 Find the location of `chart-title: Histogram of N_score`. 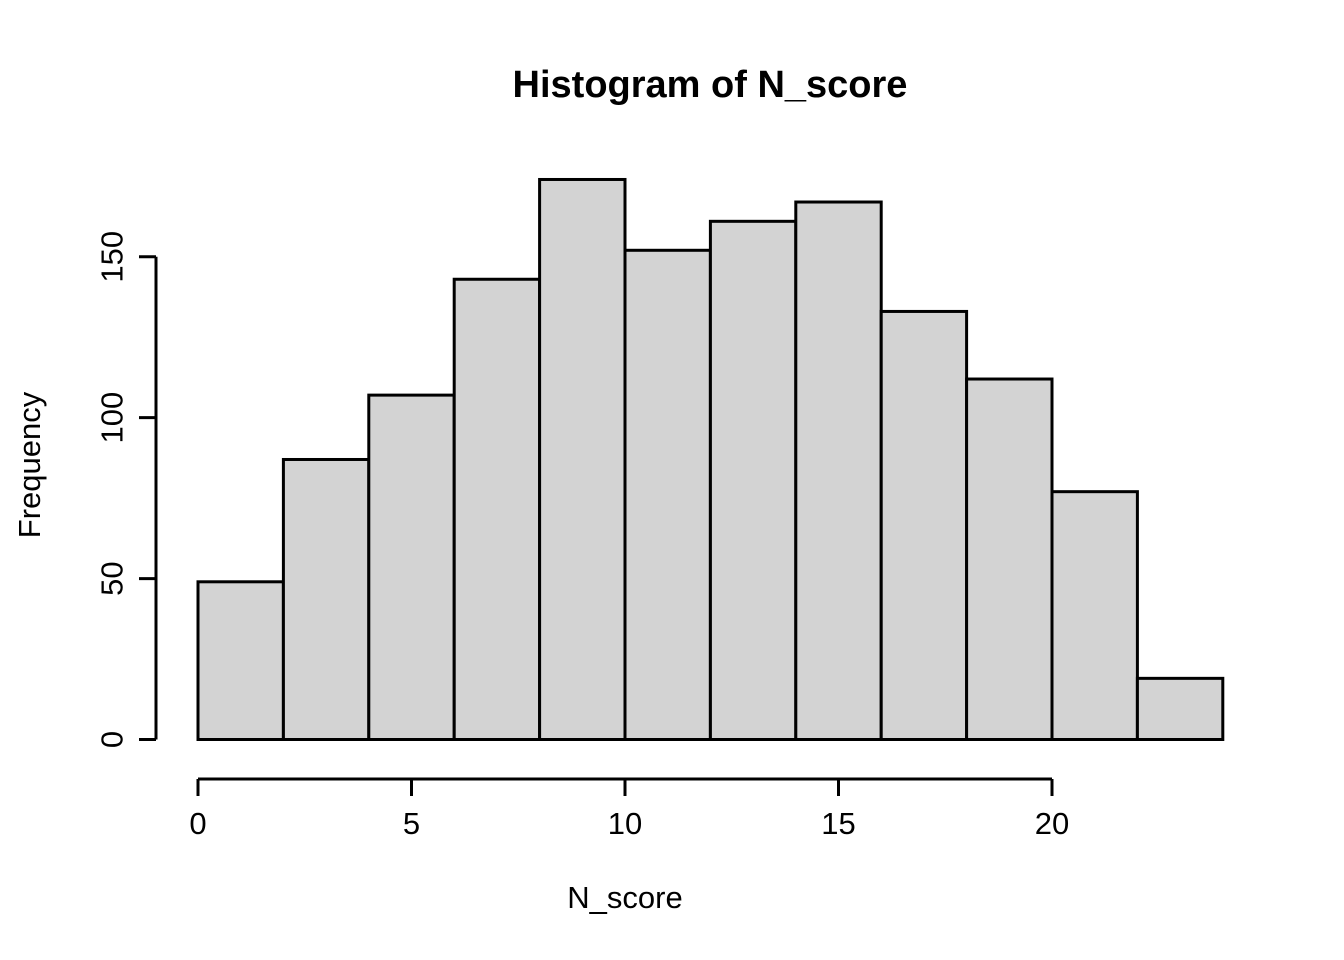

chart-title: Histogram of N_score is located at coordinates (710, 85).